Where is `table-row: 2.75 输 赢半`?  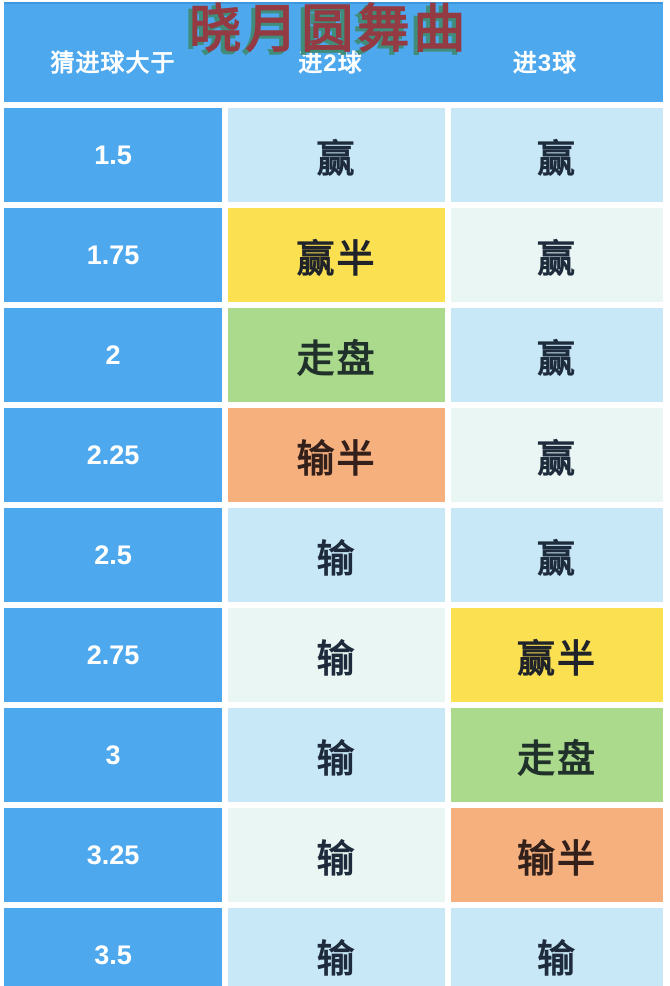 table-row: 2.75 输 赢半 is located at coordinates (333, 655).